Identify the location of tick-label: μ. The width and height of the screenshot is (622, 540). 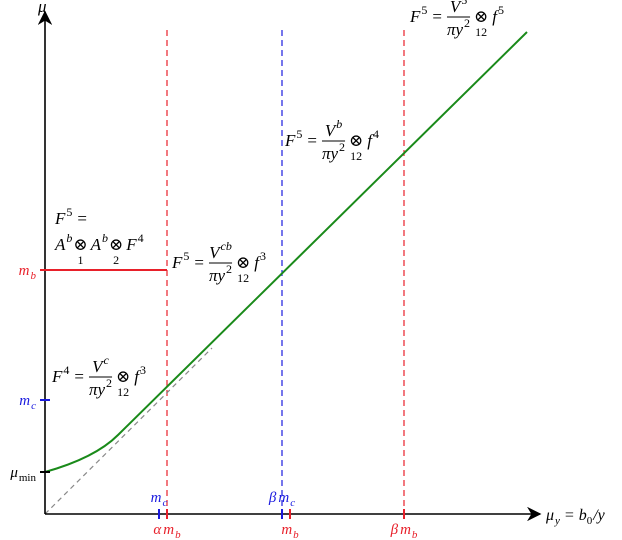
(13, 473).